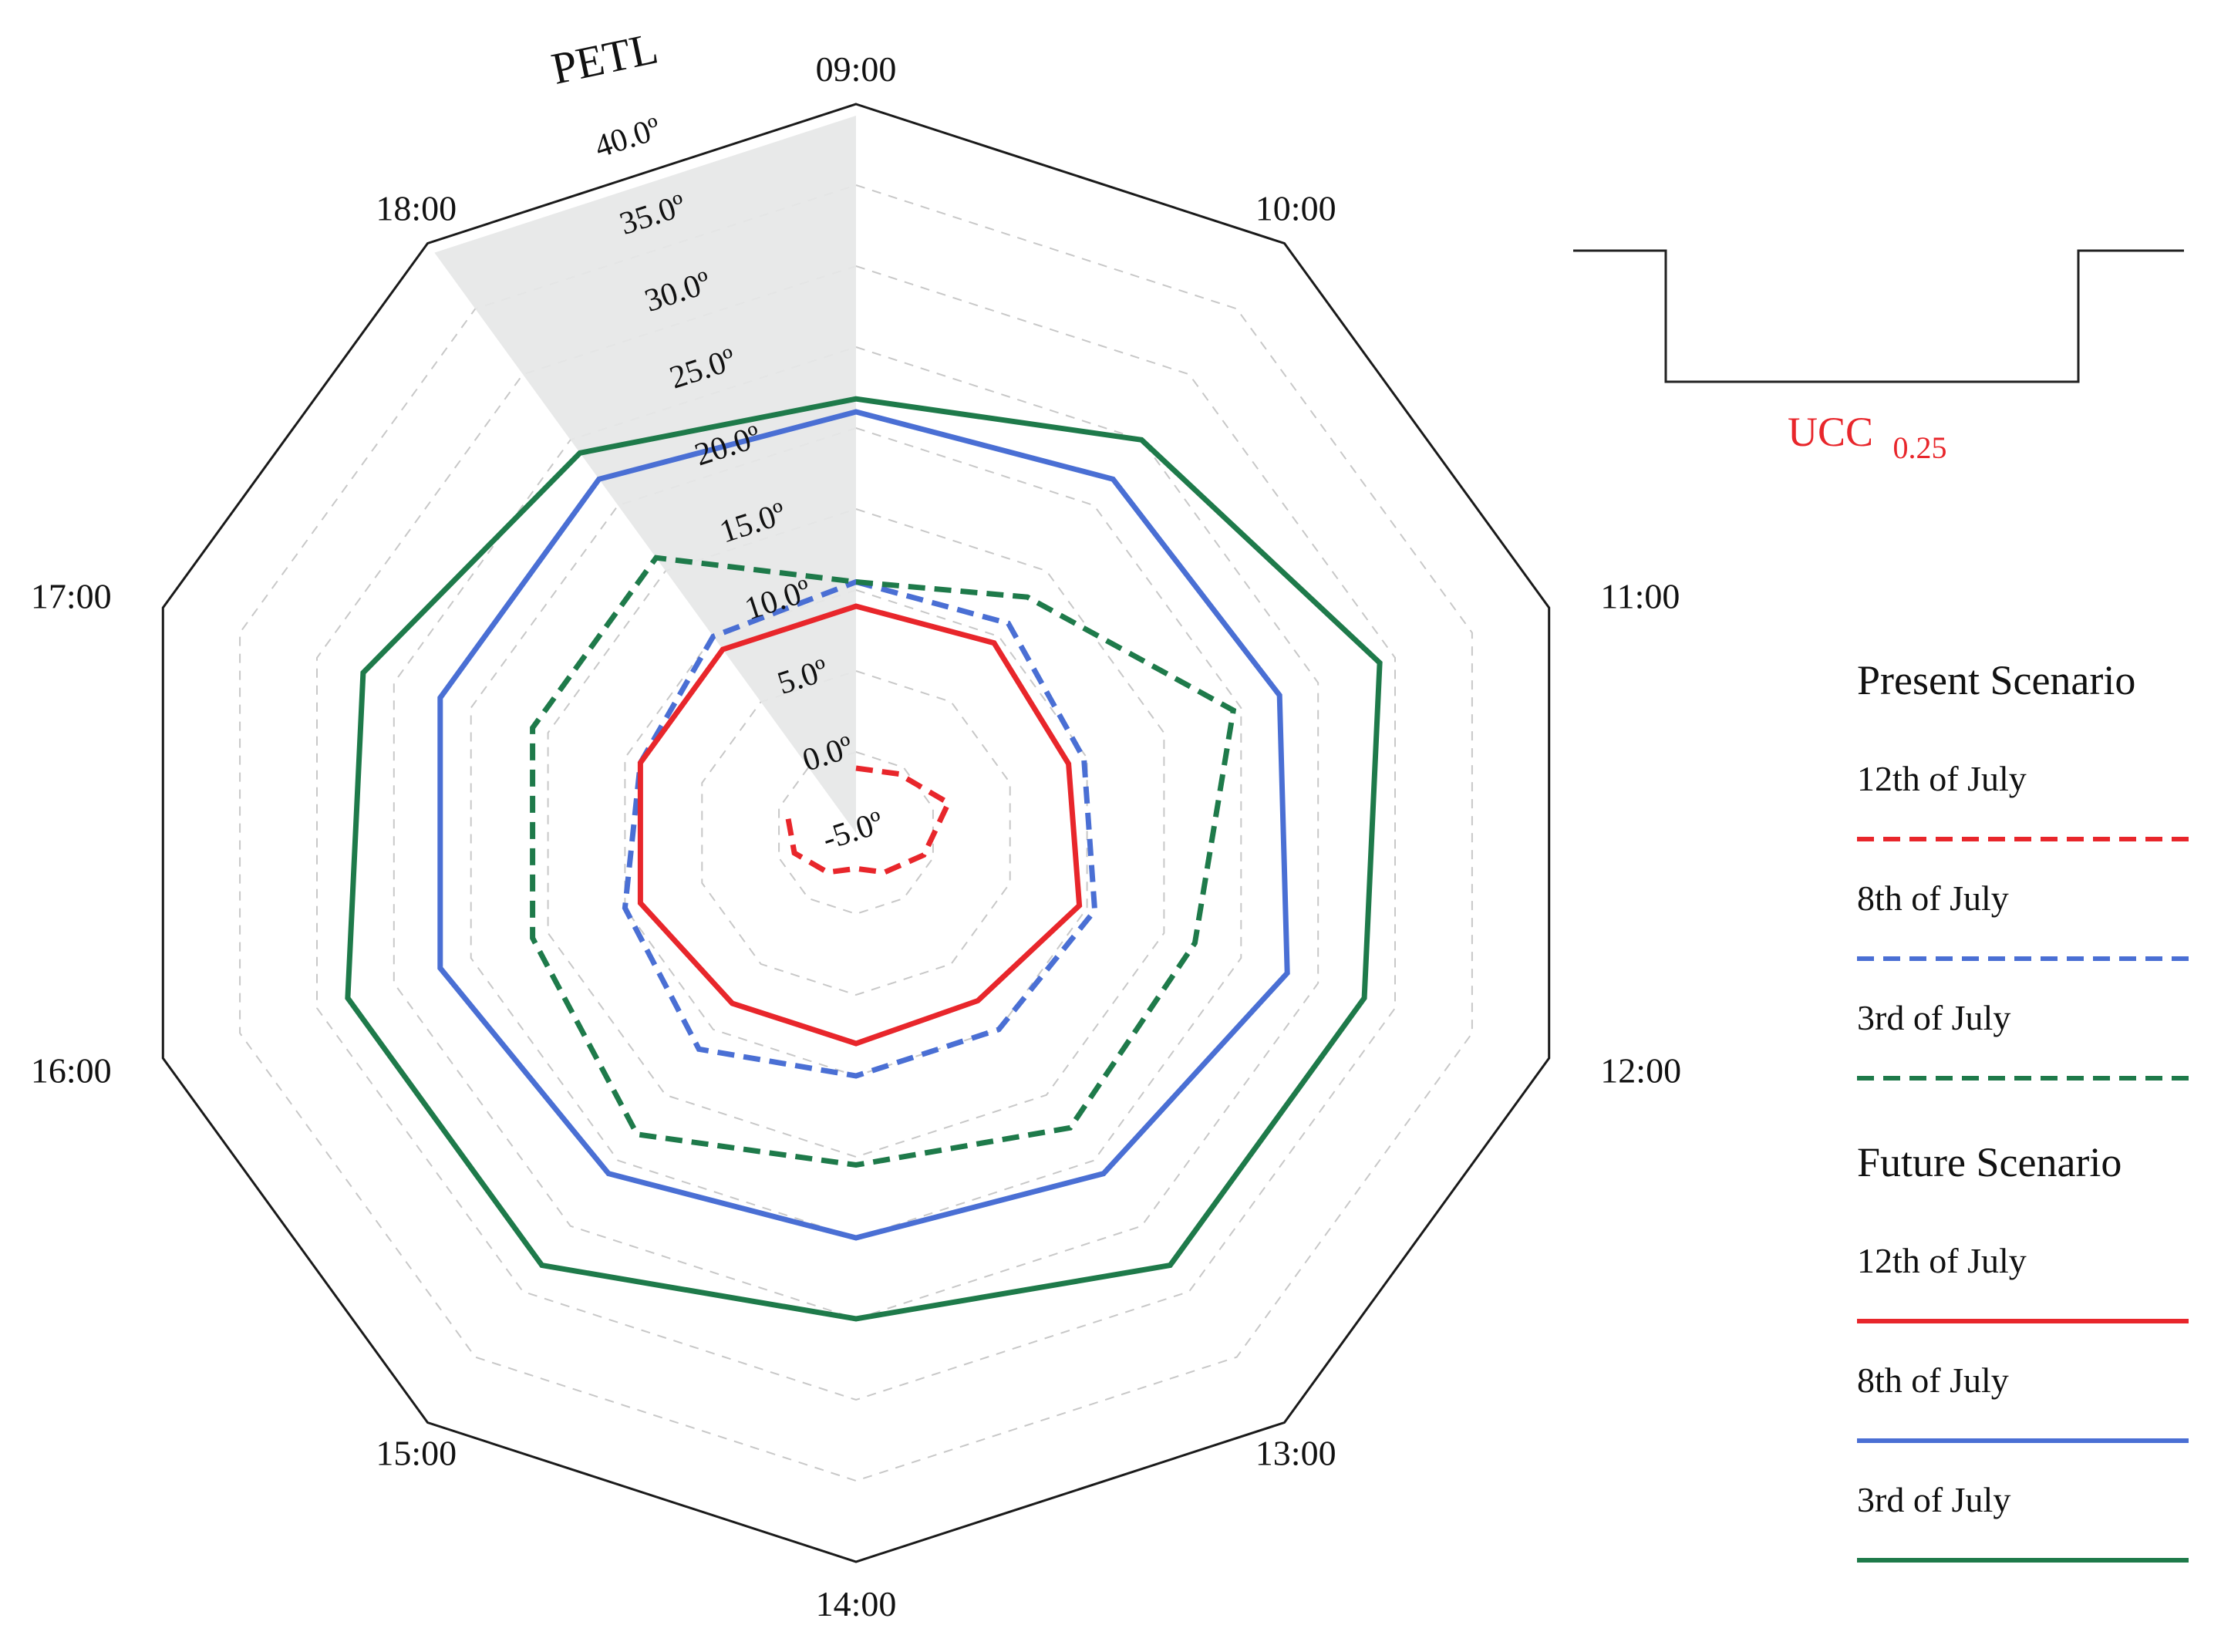 The image size is (2221, 1652). Describe the element at coordinates (1996, 680) in the screenshot. I see `legend-heading-0: Present Scenario` at that location.